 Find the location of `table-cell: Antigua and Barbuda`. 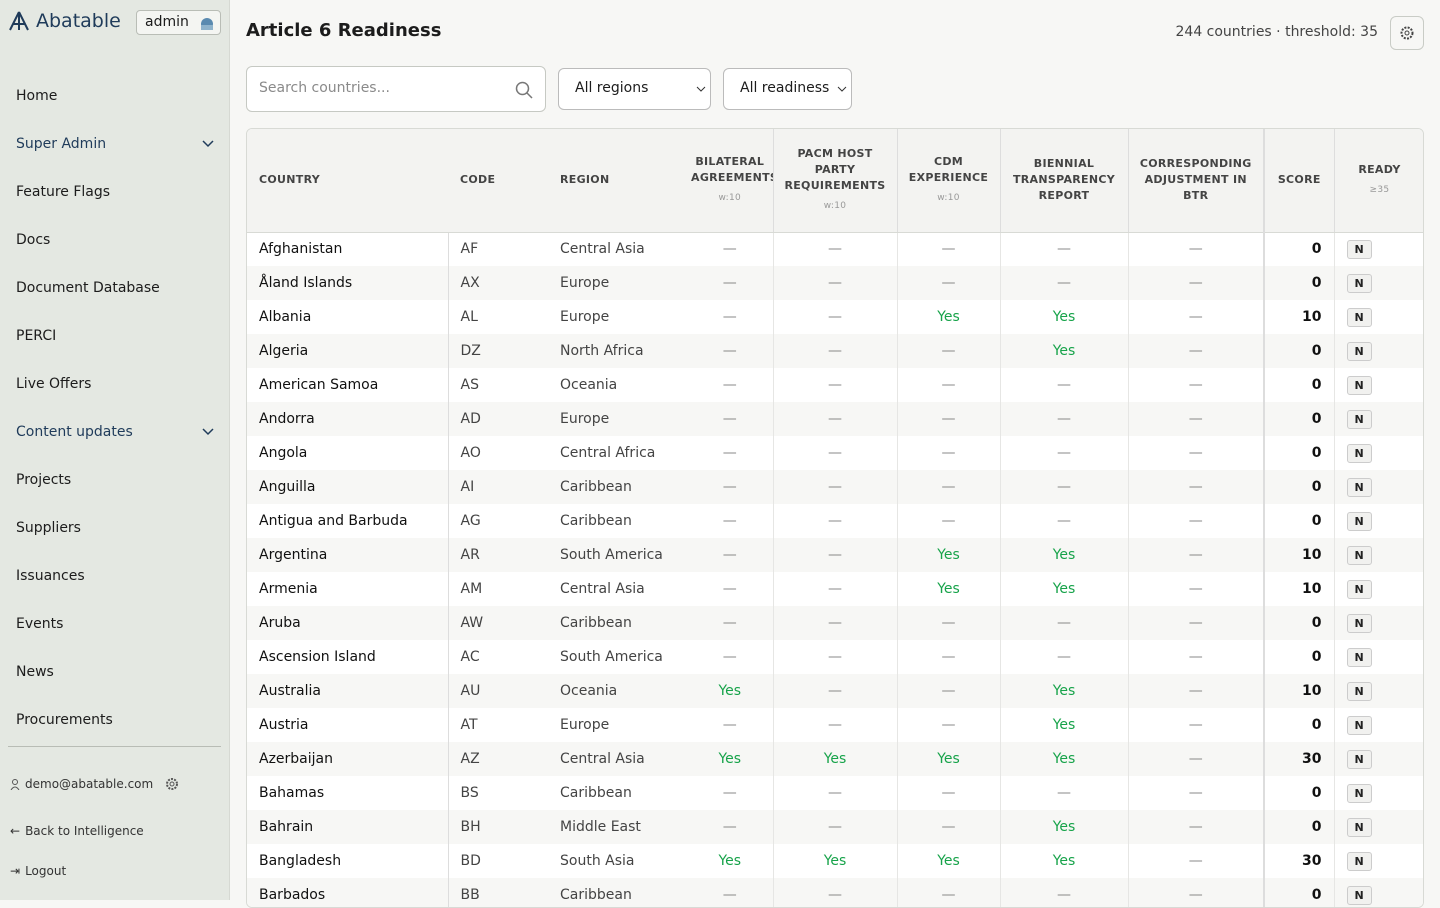

table-cell: Antigua and Barbuda is located at coordinates (333, 521).